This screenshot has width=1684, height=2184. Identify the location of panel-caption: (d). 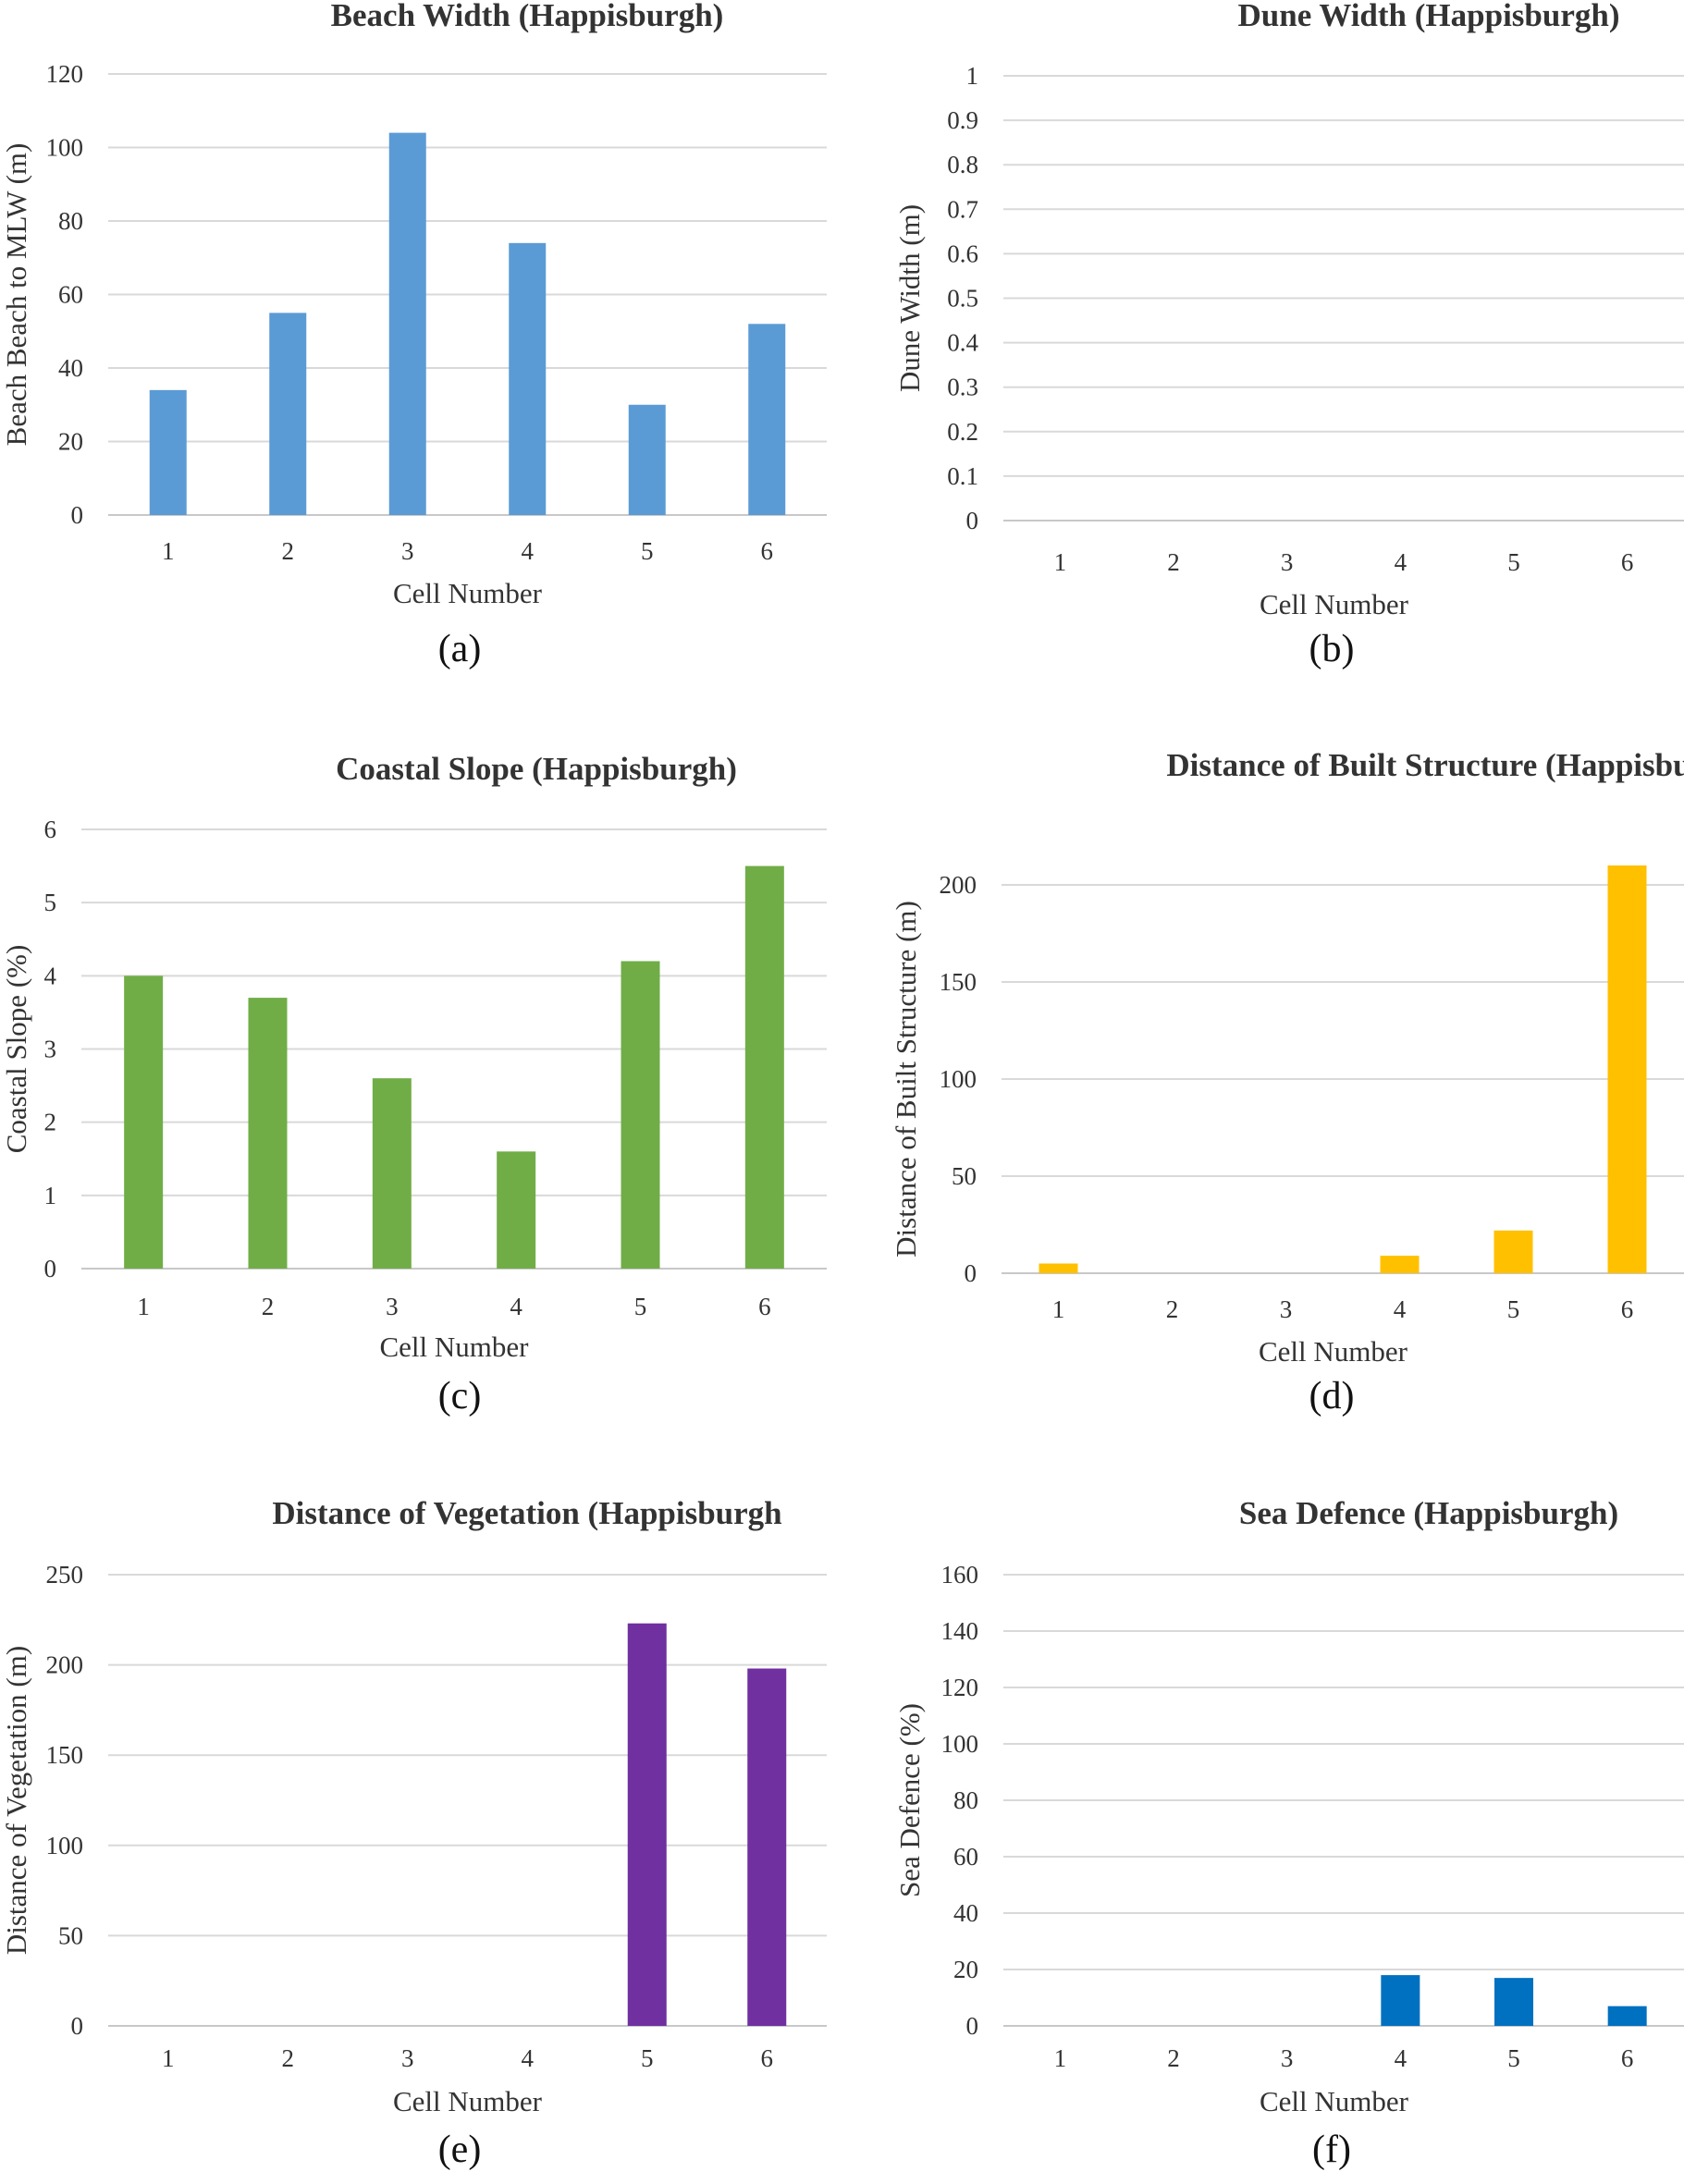
(1332, 1396).